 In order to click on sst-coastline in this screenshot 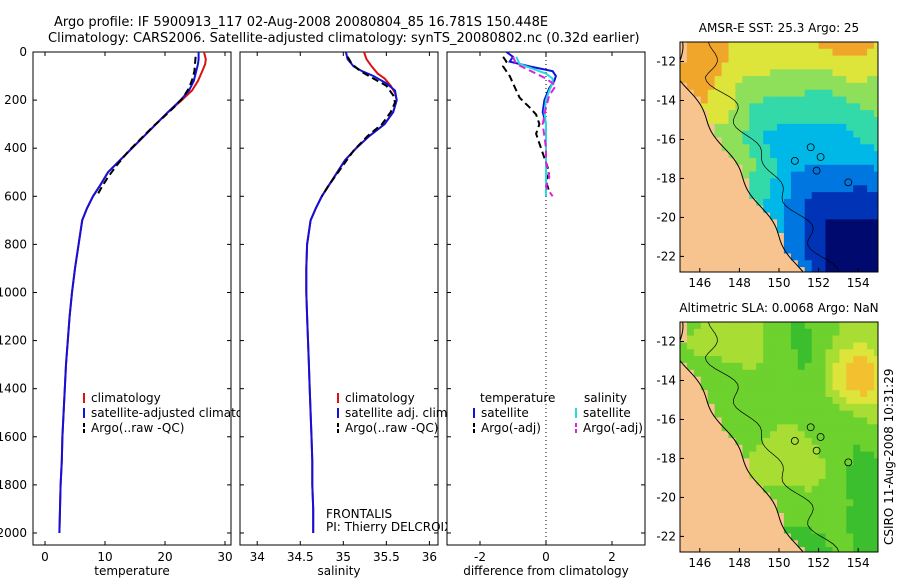, I will do `click(742, 157)`.